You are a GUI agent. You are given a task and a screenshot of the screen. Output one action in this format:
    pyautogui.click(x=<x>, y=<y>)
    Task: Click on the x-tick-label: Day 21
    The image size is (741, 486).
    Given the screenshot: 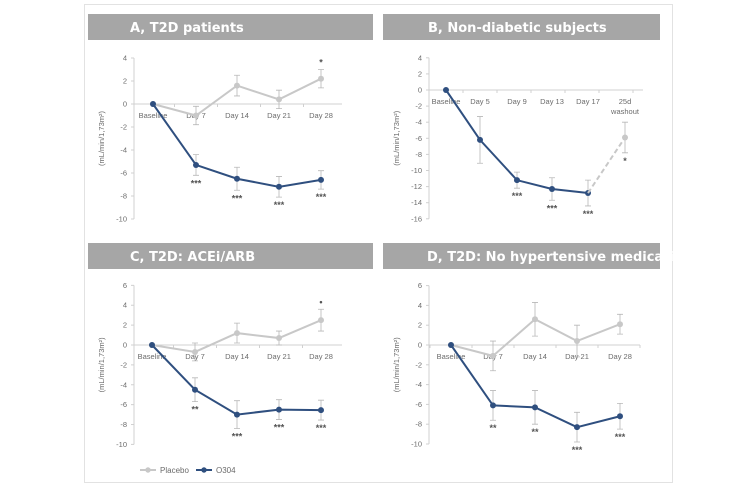 What is the action you would take?
    pyautogui.click(x=279, y=115)
    